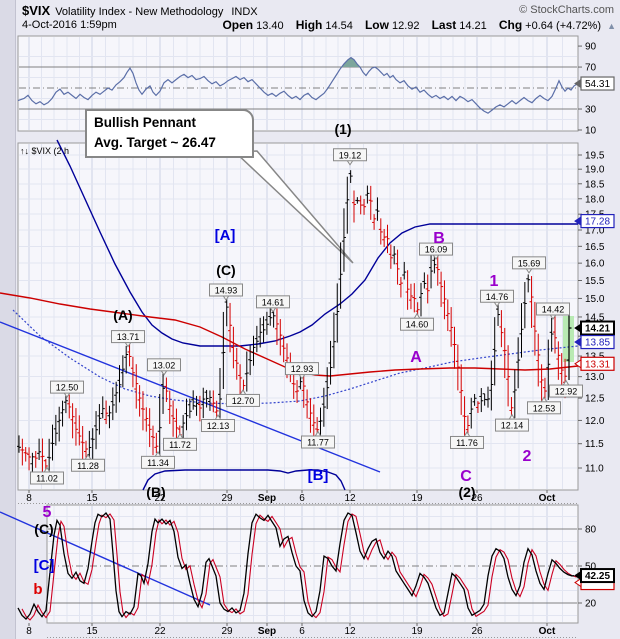 This screenshot has height=639, width=620. What do you see at coordinates (563, 26) in the screenshot?
I see `chg-value: +0.64 (+4.72%)` at bounding box center [563, 26].